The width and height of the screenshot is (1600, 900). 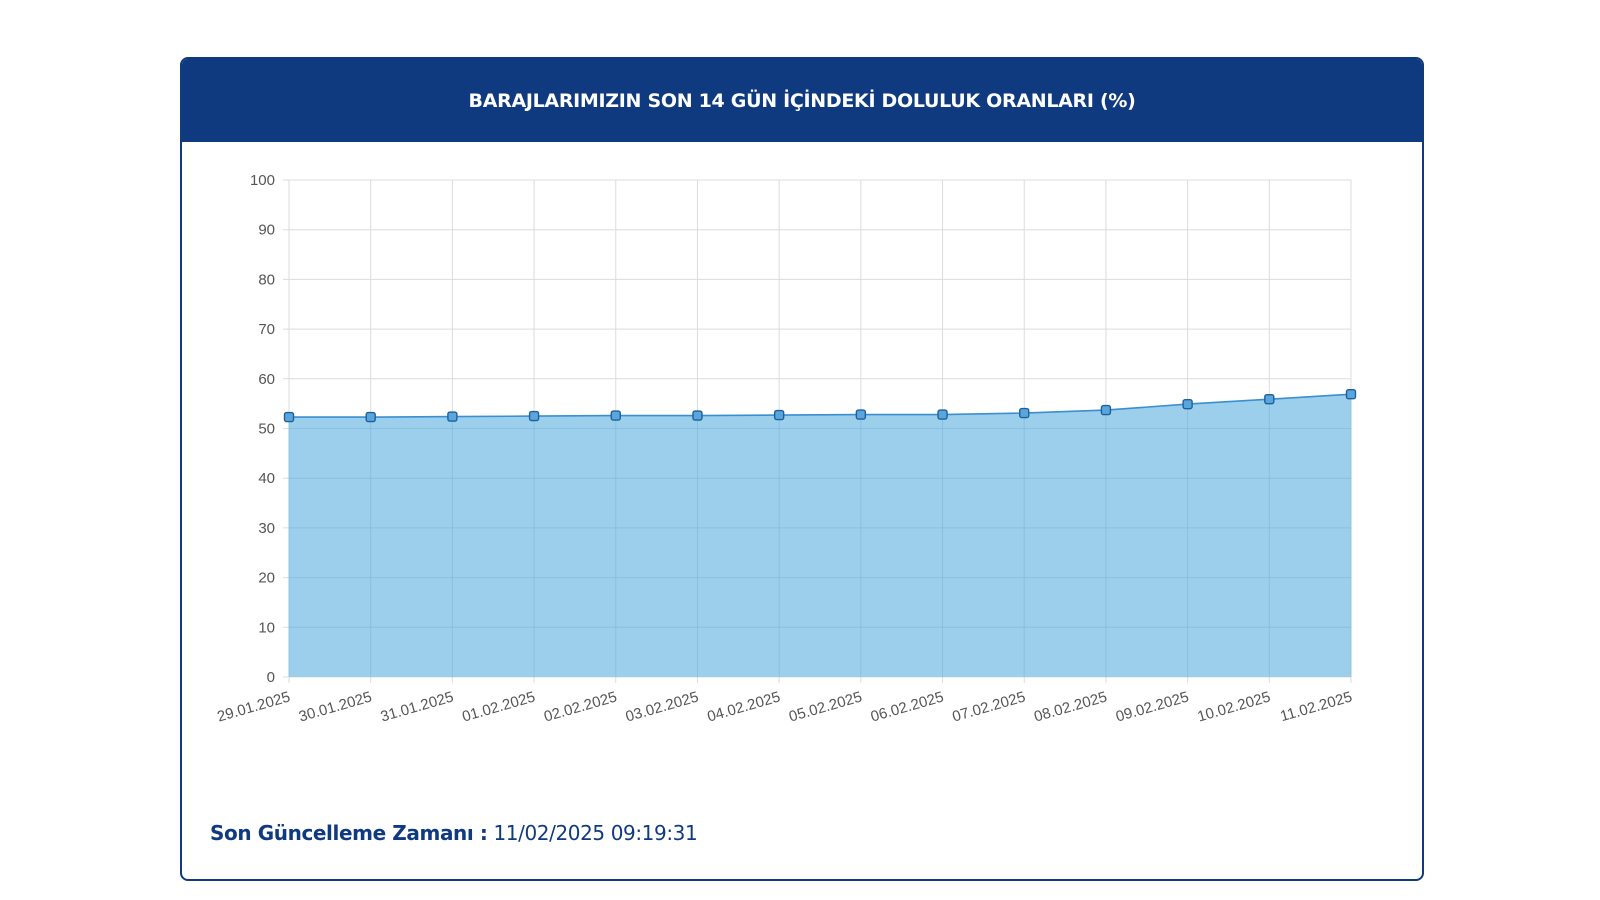 I want to click on y-tick-label: 80, so click(x=266, y=279).